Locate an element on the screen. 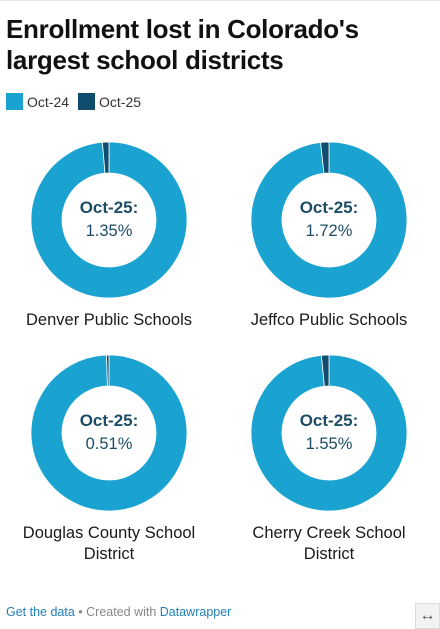 The height and width of the screenshot is (629, 440). get-the-data-link: Get the data is located at coordinates (40, 612).